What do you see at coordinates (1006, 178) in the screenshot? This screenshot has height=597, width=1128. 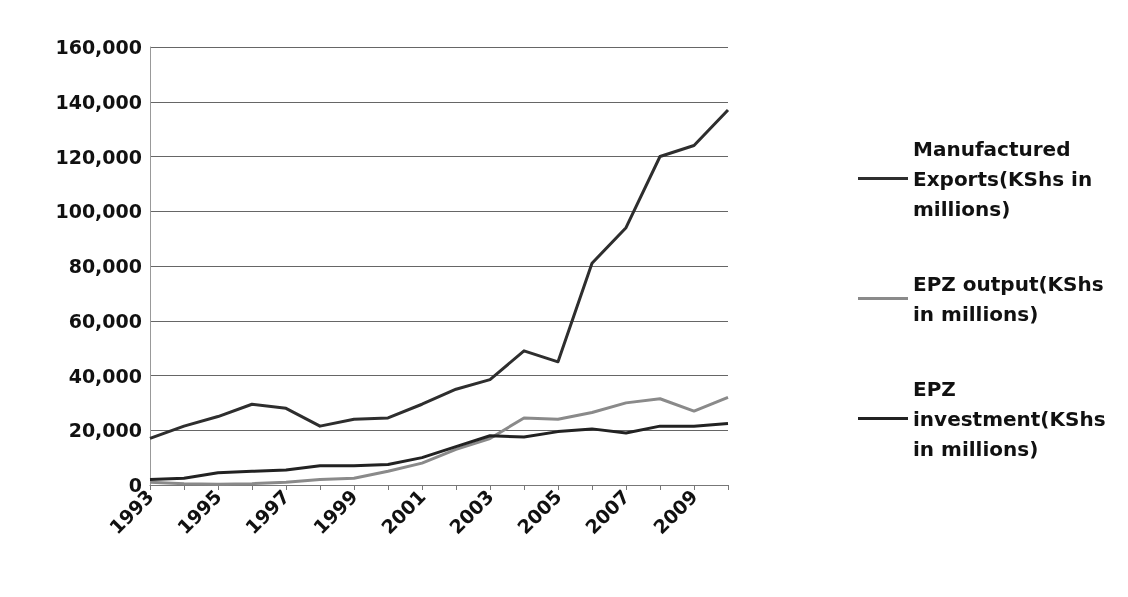 I see `legend-label: Manufactured Exports(KShs in millions)` at bounding box center [1006, 178].